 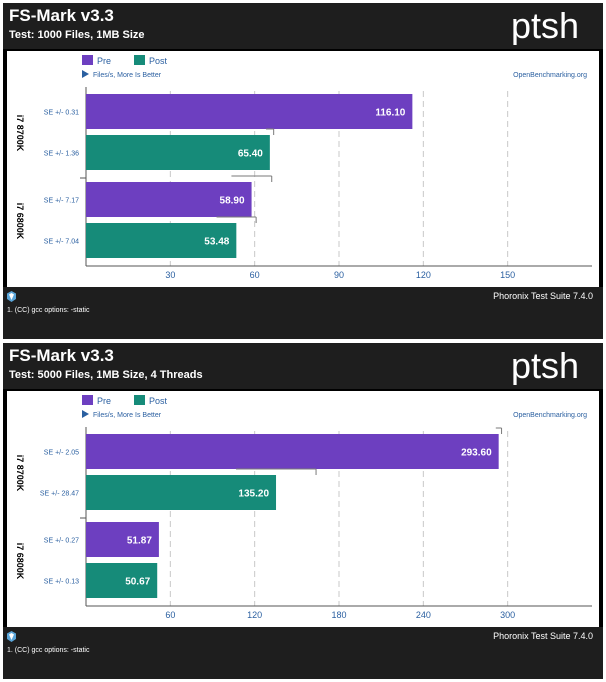 What do you see at coordinates (61, 541) in the screenshot?
I see `se-label: SE +/- 0.27` at bounding box center [61, 541].